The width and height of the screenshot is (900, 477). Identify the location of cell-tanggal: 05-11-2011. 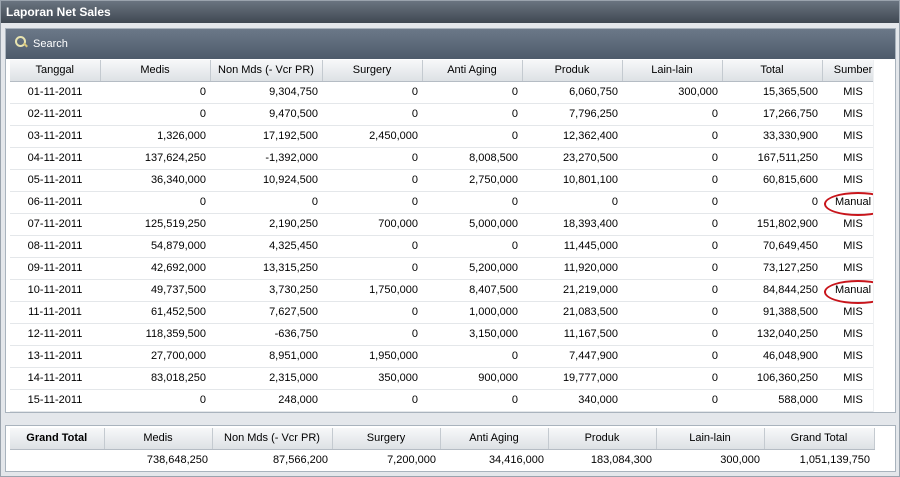
(55, 180).